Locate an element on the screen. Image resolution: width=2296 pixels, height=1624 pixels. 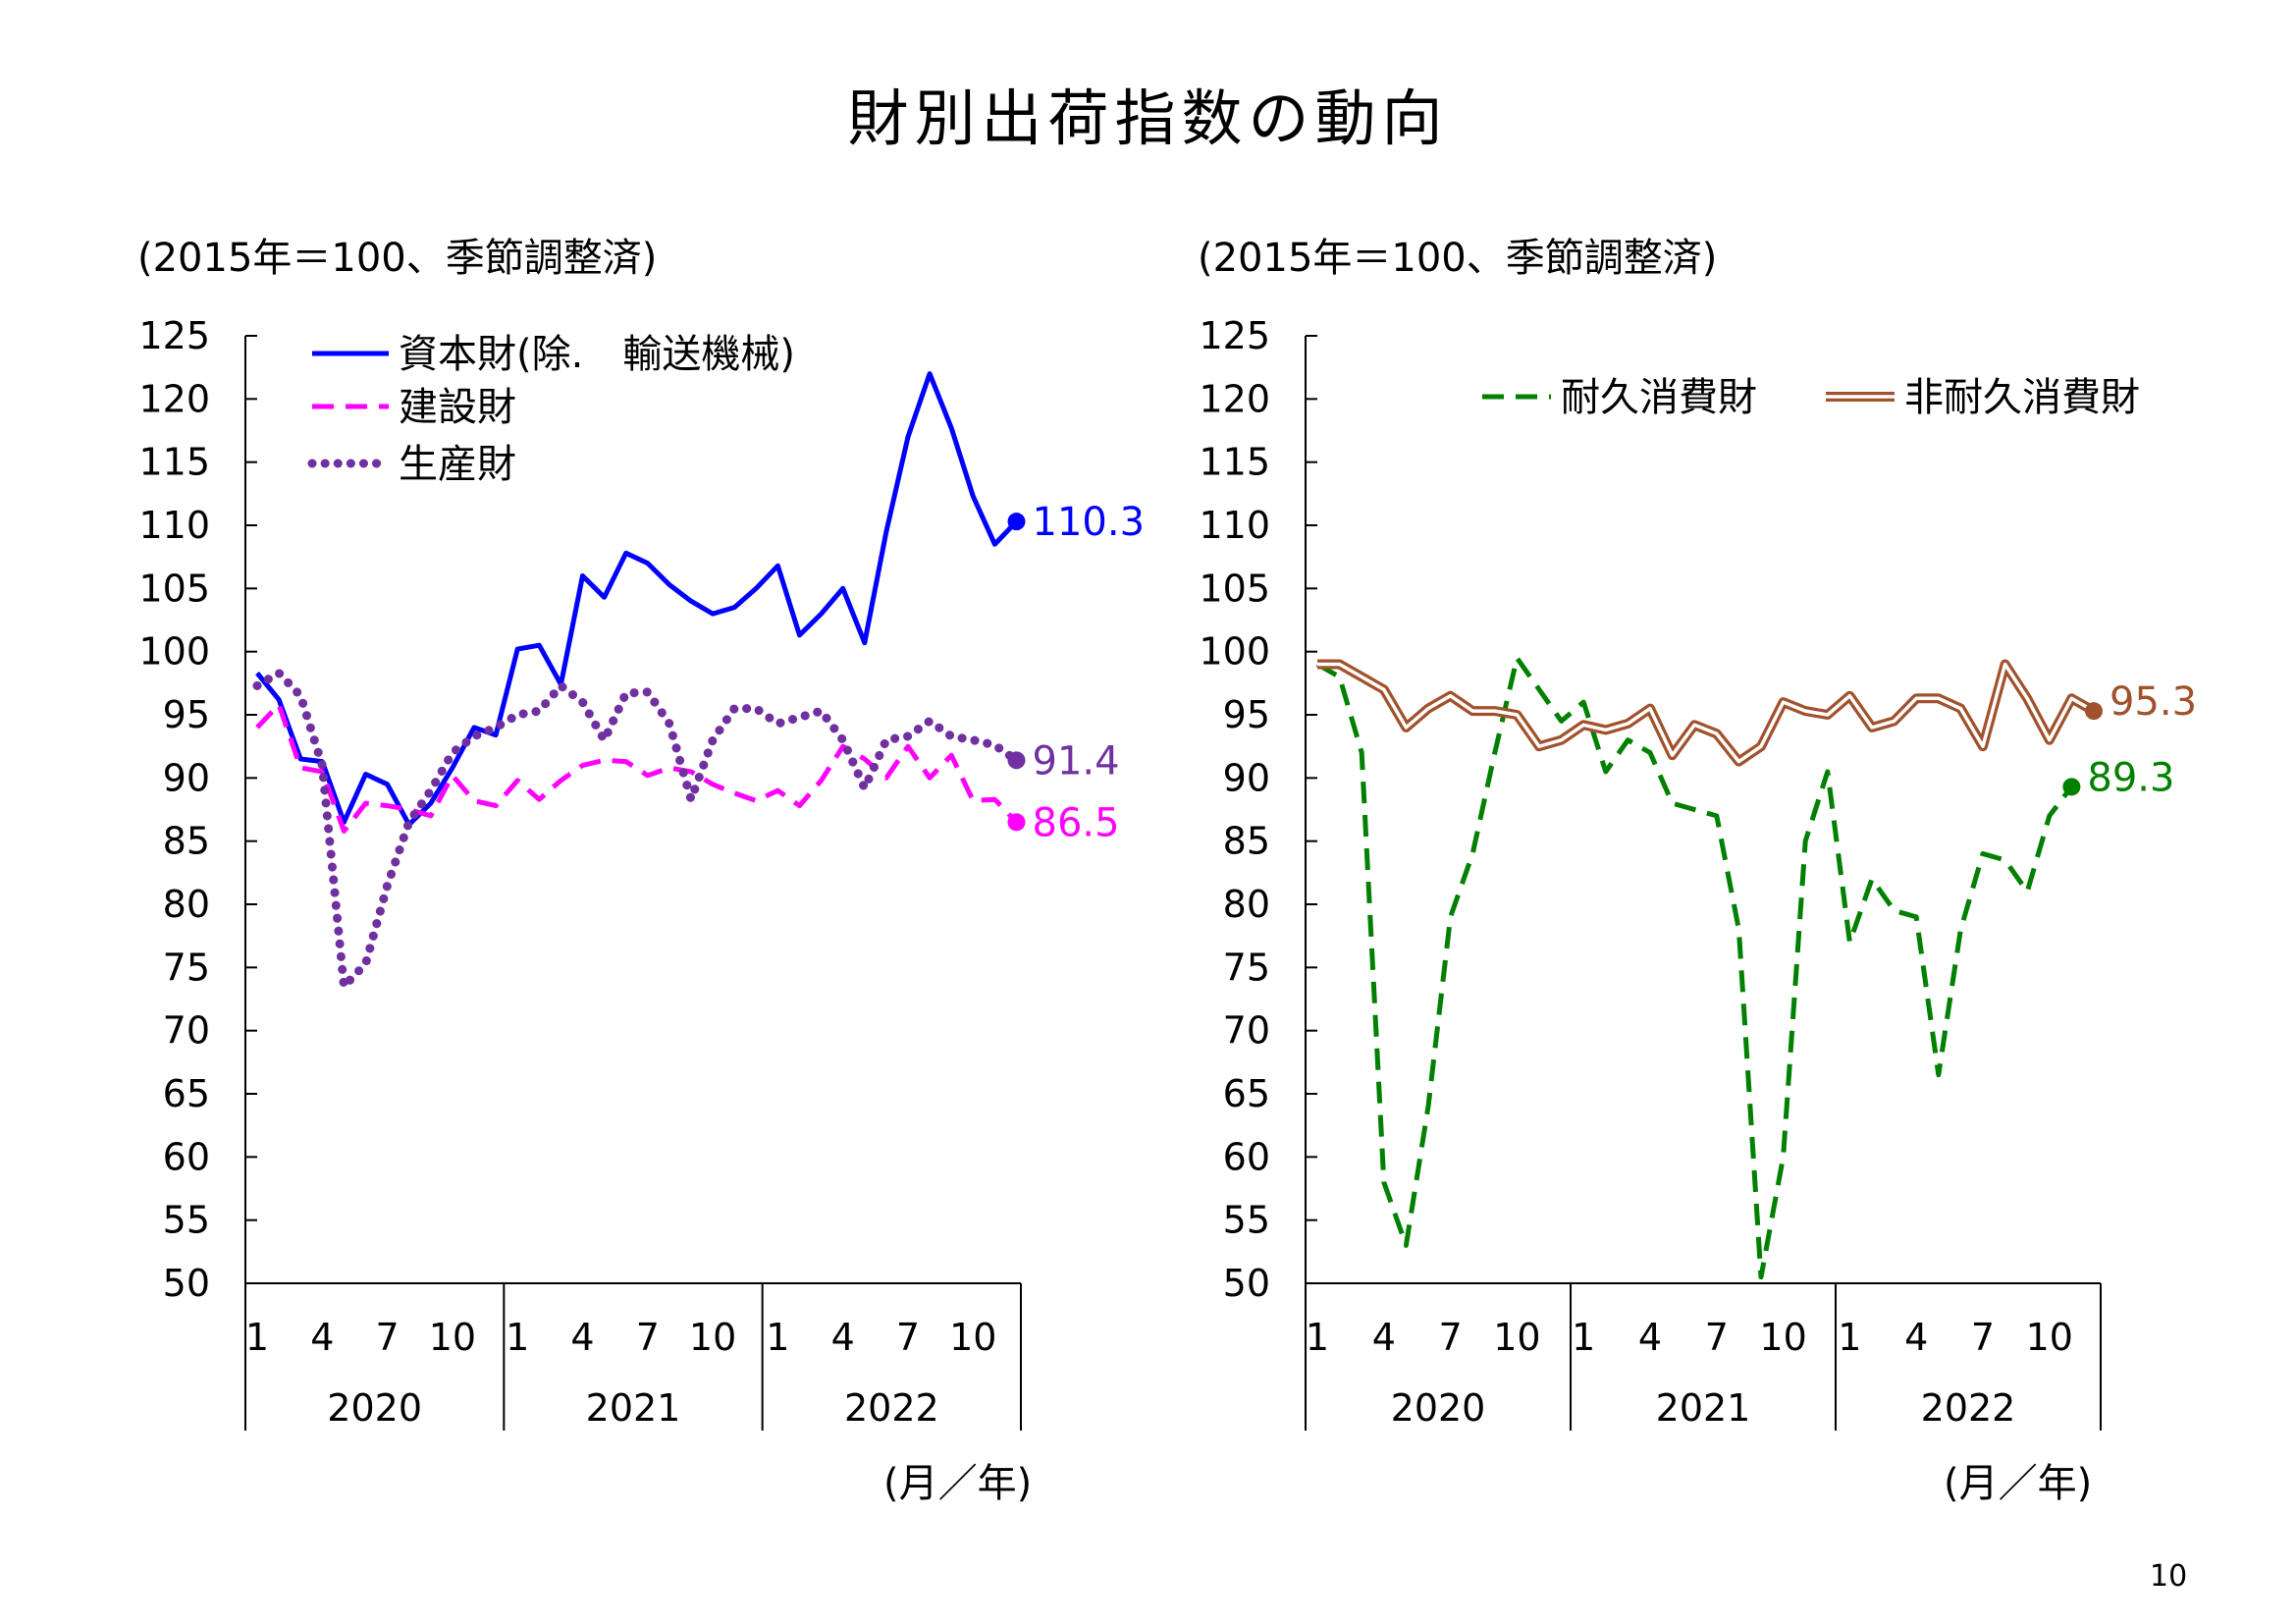
series-0-legend-label: 資本財(除. 輸送機械) is located at coordinates (597, 354).